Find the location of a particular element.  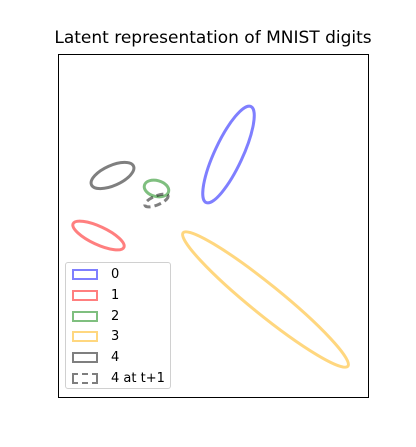

legend-entry: 3 is located at coordinates (119, 337).